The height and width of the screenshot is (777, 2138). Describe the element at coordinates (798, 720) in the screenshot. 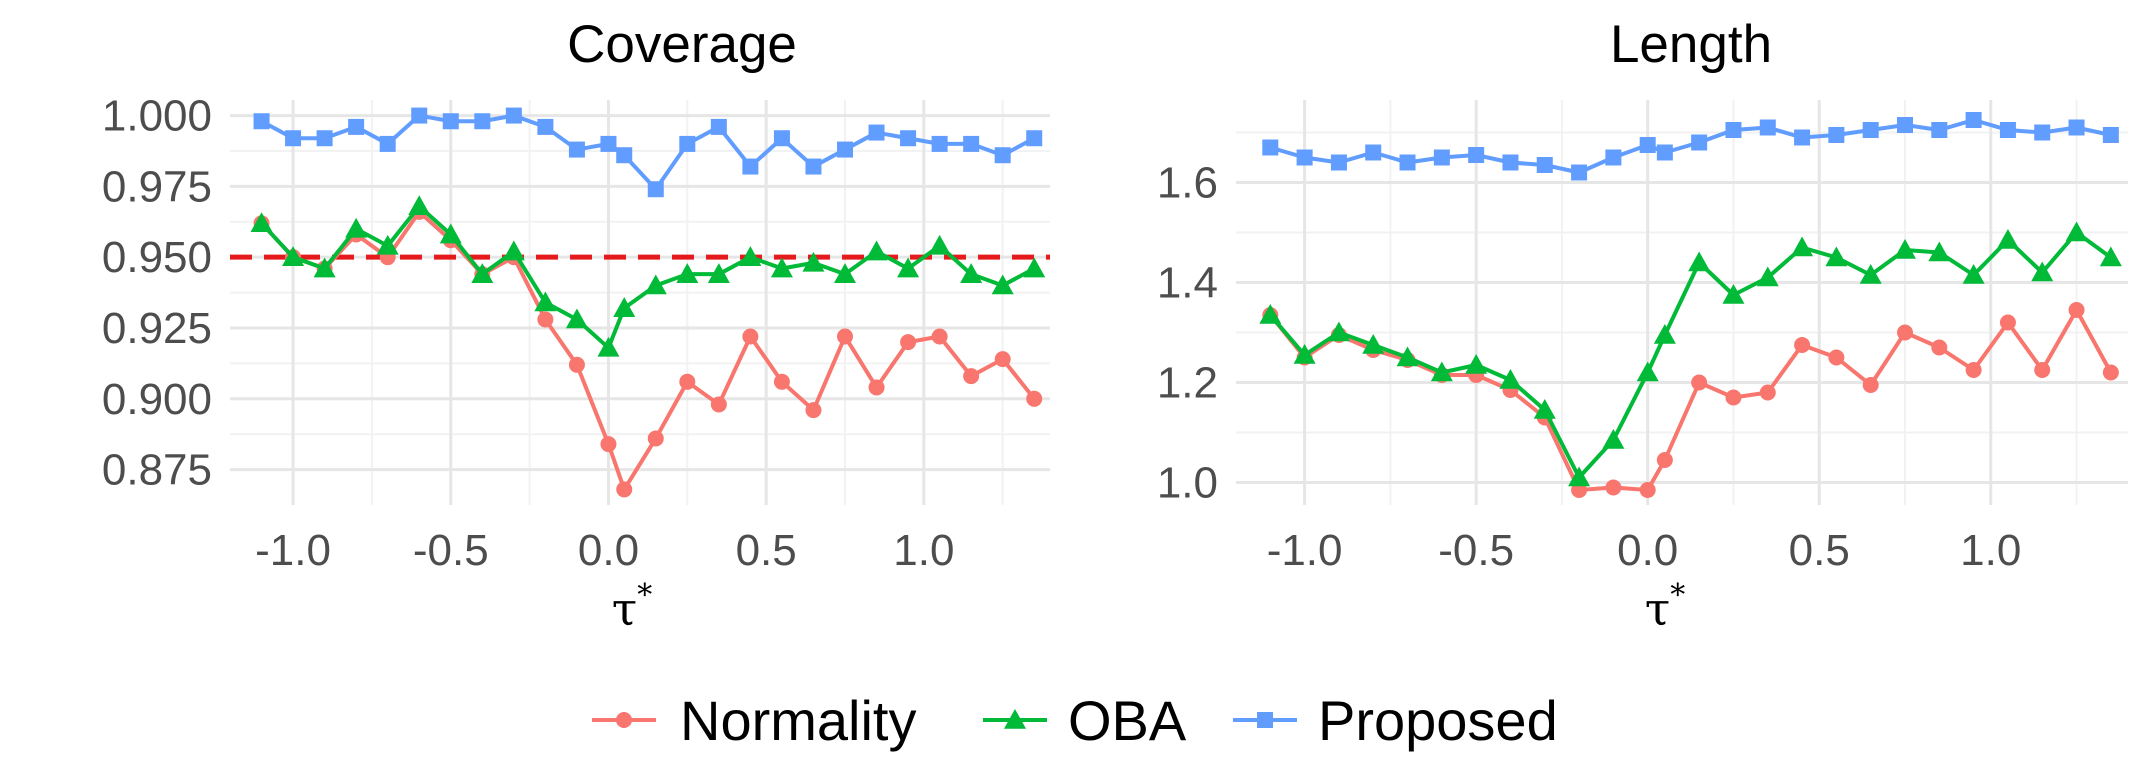

I see `legend-label: Normality` at that location.